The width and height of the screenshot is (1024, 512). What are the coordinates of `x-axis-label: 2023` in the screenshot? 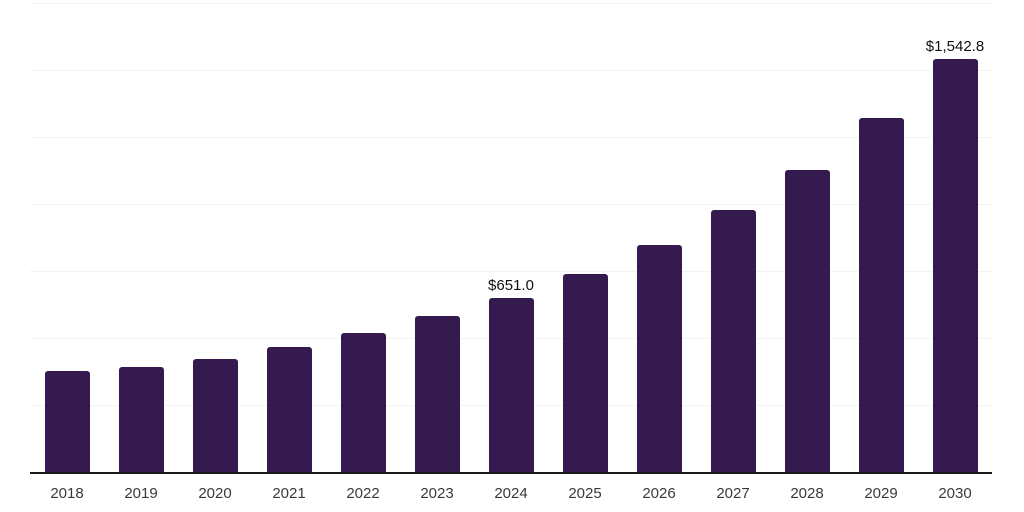 It's located at (437, 493).